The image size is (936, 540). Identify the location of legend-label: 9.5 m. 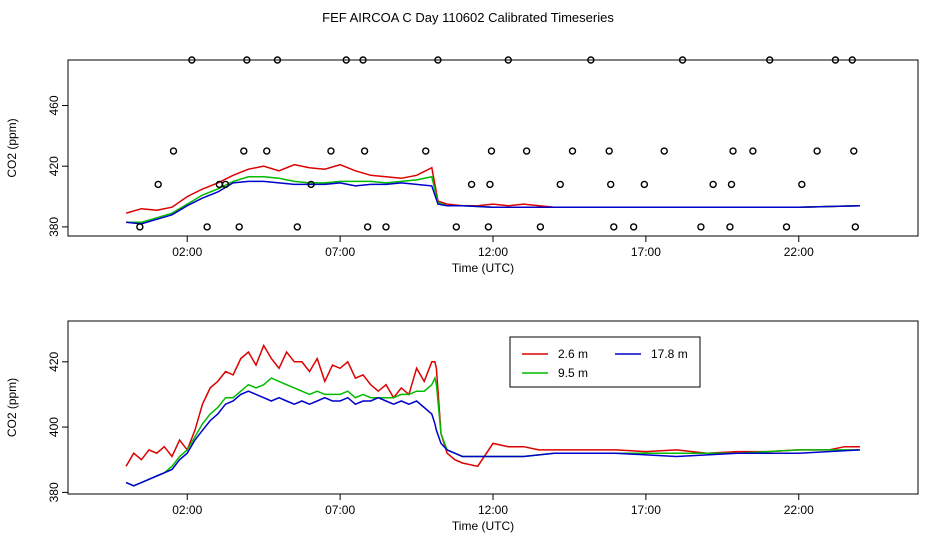
(573, 373).